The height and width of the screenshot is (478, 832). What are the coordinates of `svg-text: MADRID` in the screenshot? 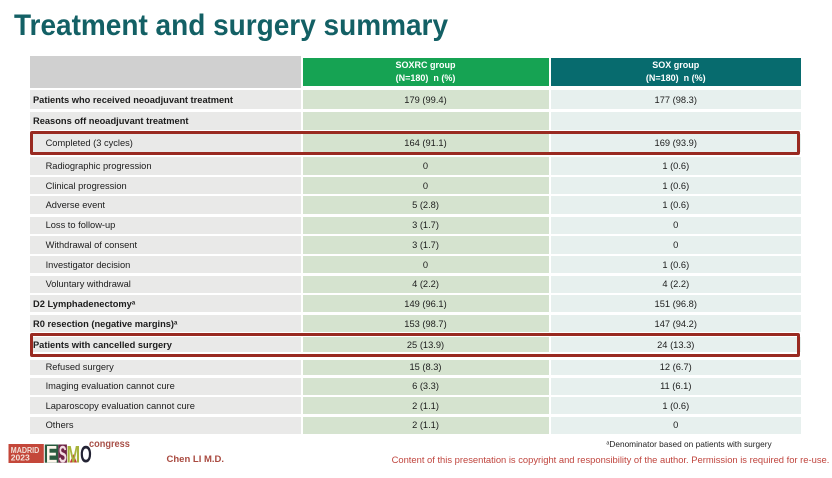 It's located at (25, 450).